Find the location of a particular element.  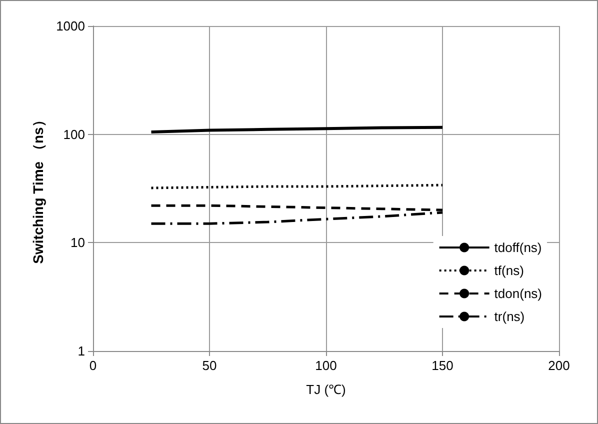

y-axis-title: Switching Time （ns） is located at coordinates (38, 188).